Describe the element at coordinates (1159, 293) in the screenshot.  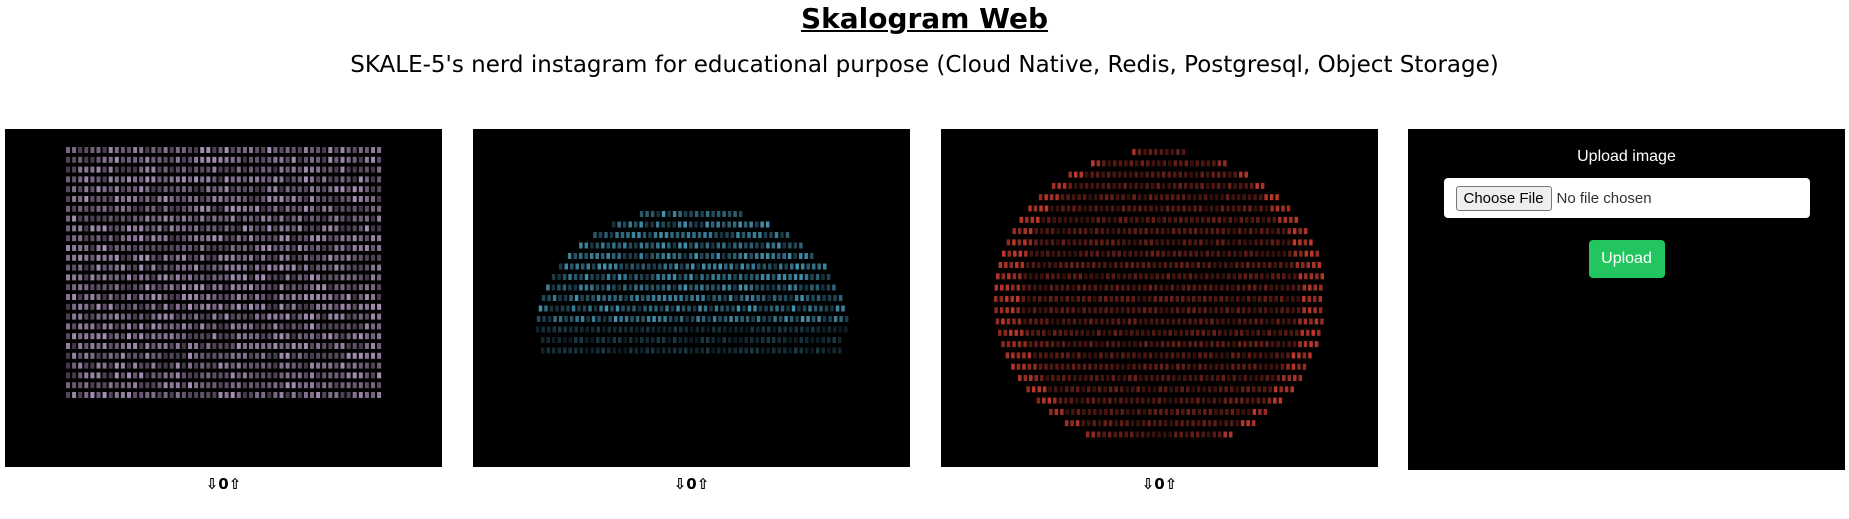
I see `ascii-art-red-circle-icon` at that location.